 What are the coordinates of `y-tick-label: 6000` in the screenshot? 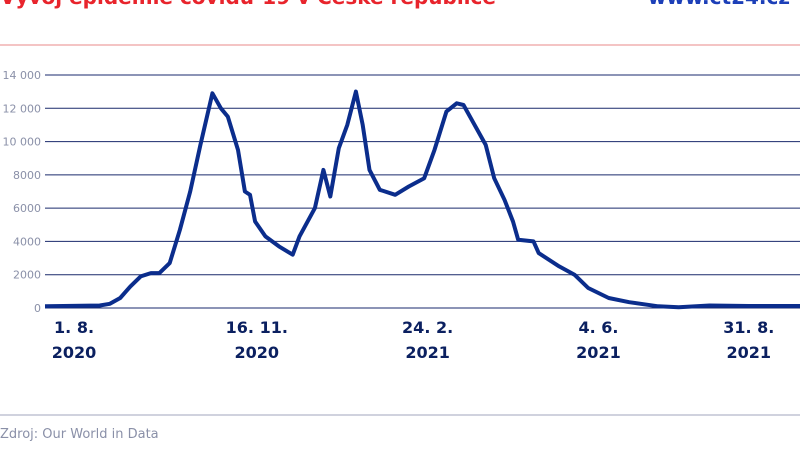 It's located at (27, 208).